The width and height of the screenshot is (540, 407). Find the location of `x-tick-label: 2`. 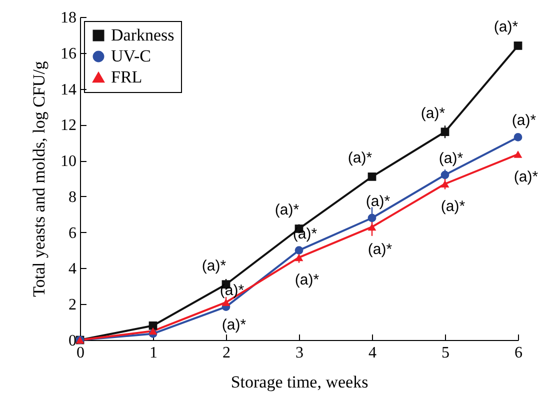

x-tick-label: 2 is located at coordinates (226, 353).